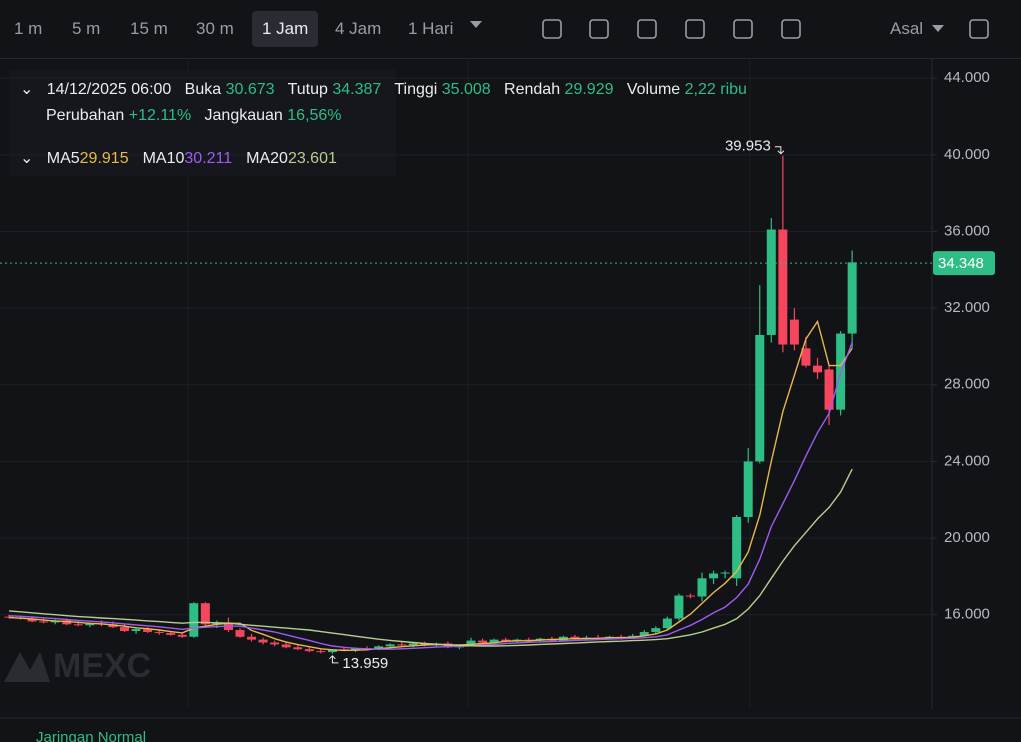  What do you see at coordinates (149, 28) in the screenshot?
I see `interval-button: 15 m` at bounding box center [149, 28].